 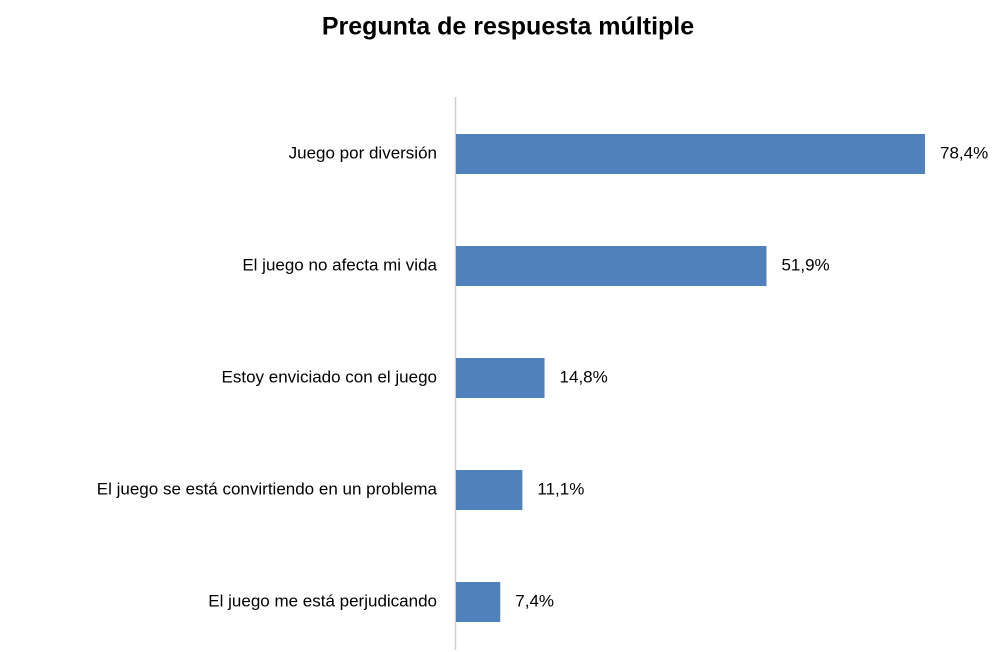 What do you see at coordinates (508, 27) in the screenshot?
I see `chart-title: Pregunta de respuesta múltiple` at bounding box center [508, 27].